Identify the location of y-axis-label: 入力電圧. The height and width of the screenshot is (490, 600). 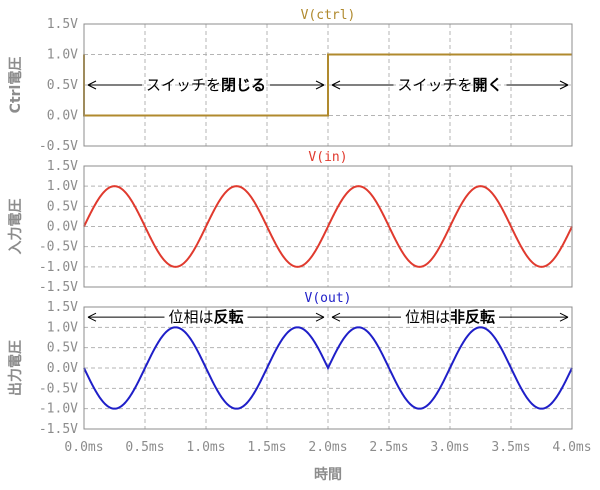
(15, 227).